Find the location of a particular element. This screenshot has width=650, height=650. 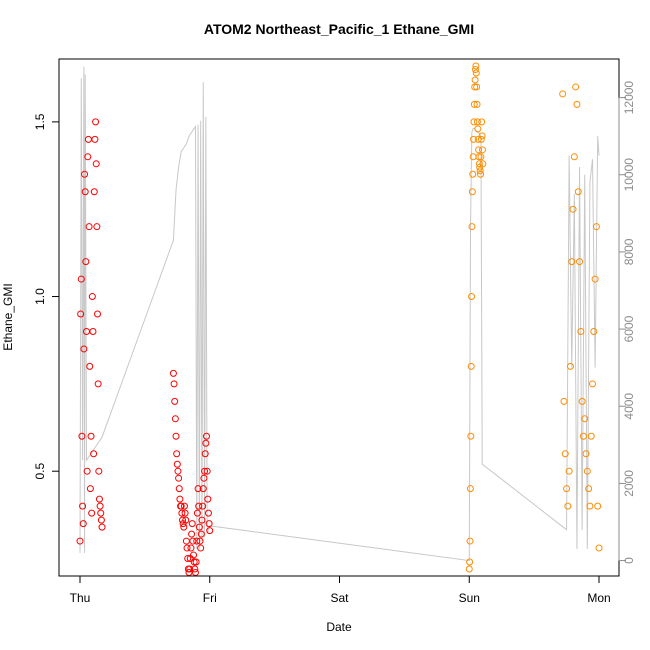

y-axis: 0.5 1.0 1.5 is located at coordinates (46, 296).